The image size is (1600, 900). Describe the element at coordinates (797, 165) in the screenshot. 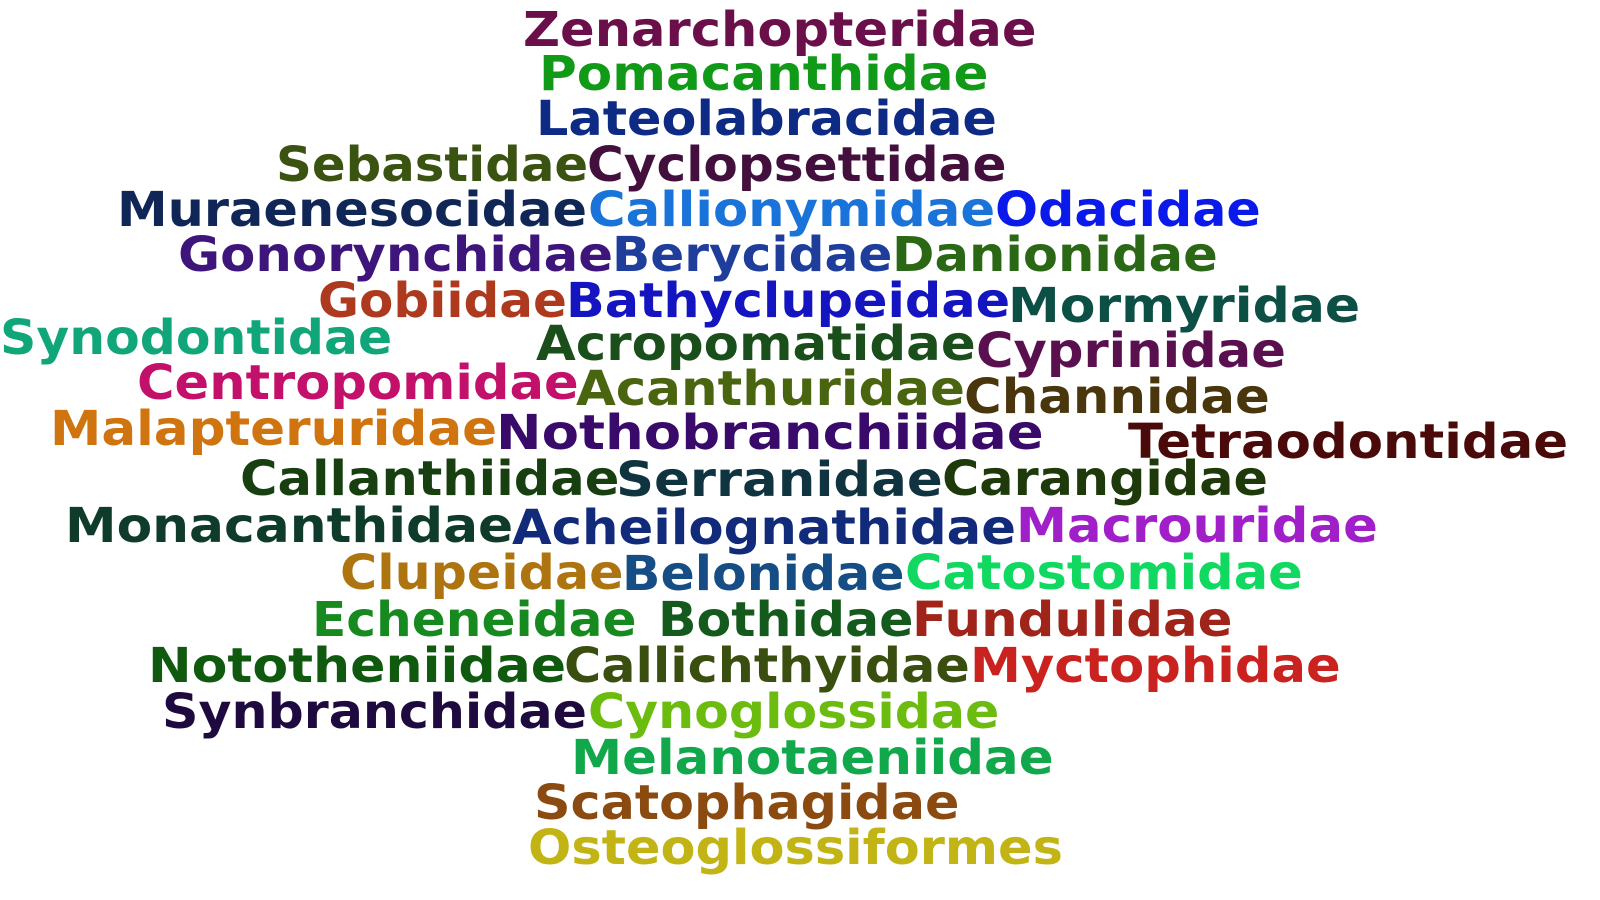

I see `word-cyclopsettidae: Cyclopsettidae` at that location.